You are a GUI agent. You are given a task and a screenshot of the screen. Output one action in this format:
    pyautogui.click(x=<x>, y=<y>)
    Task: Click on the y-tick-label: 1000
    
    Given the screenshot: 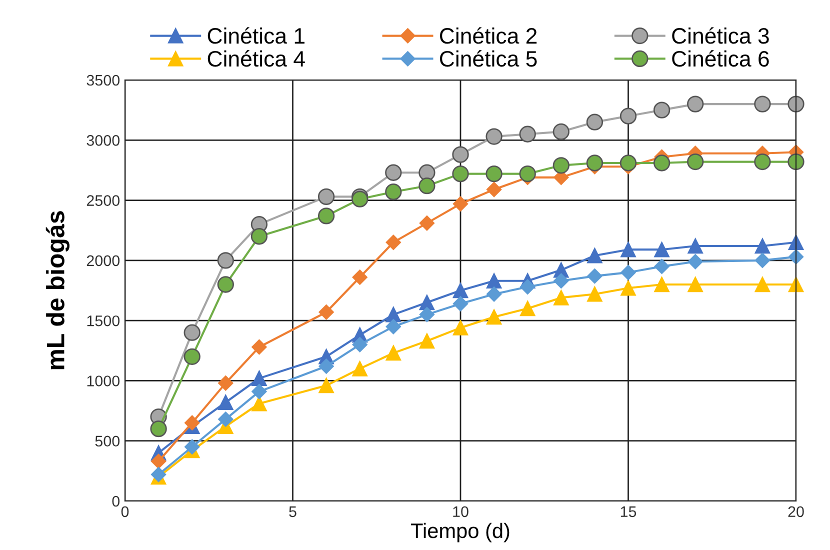 What is the action you would take?
    pyautogui.click(x=103, y=381)
    